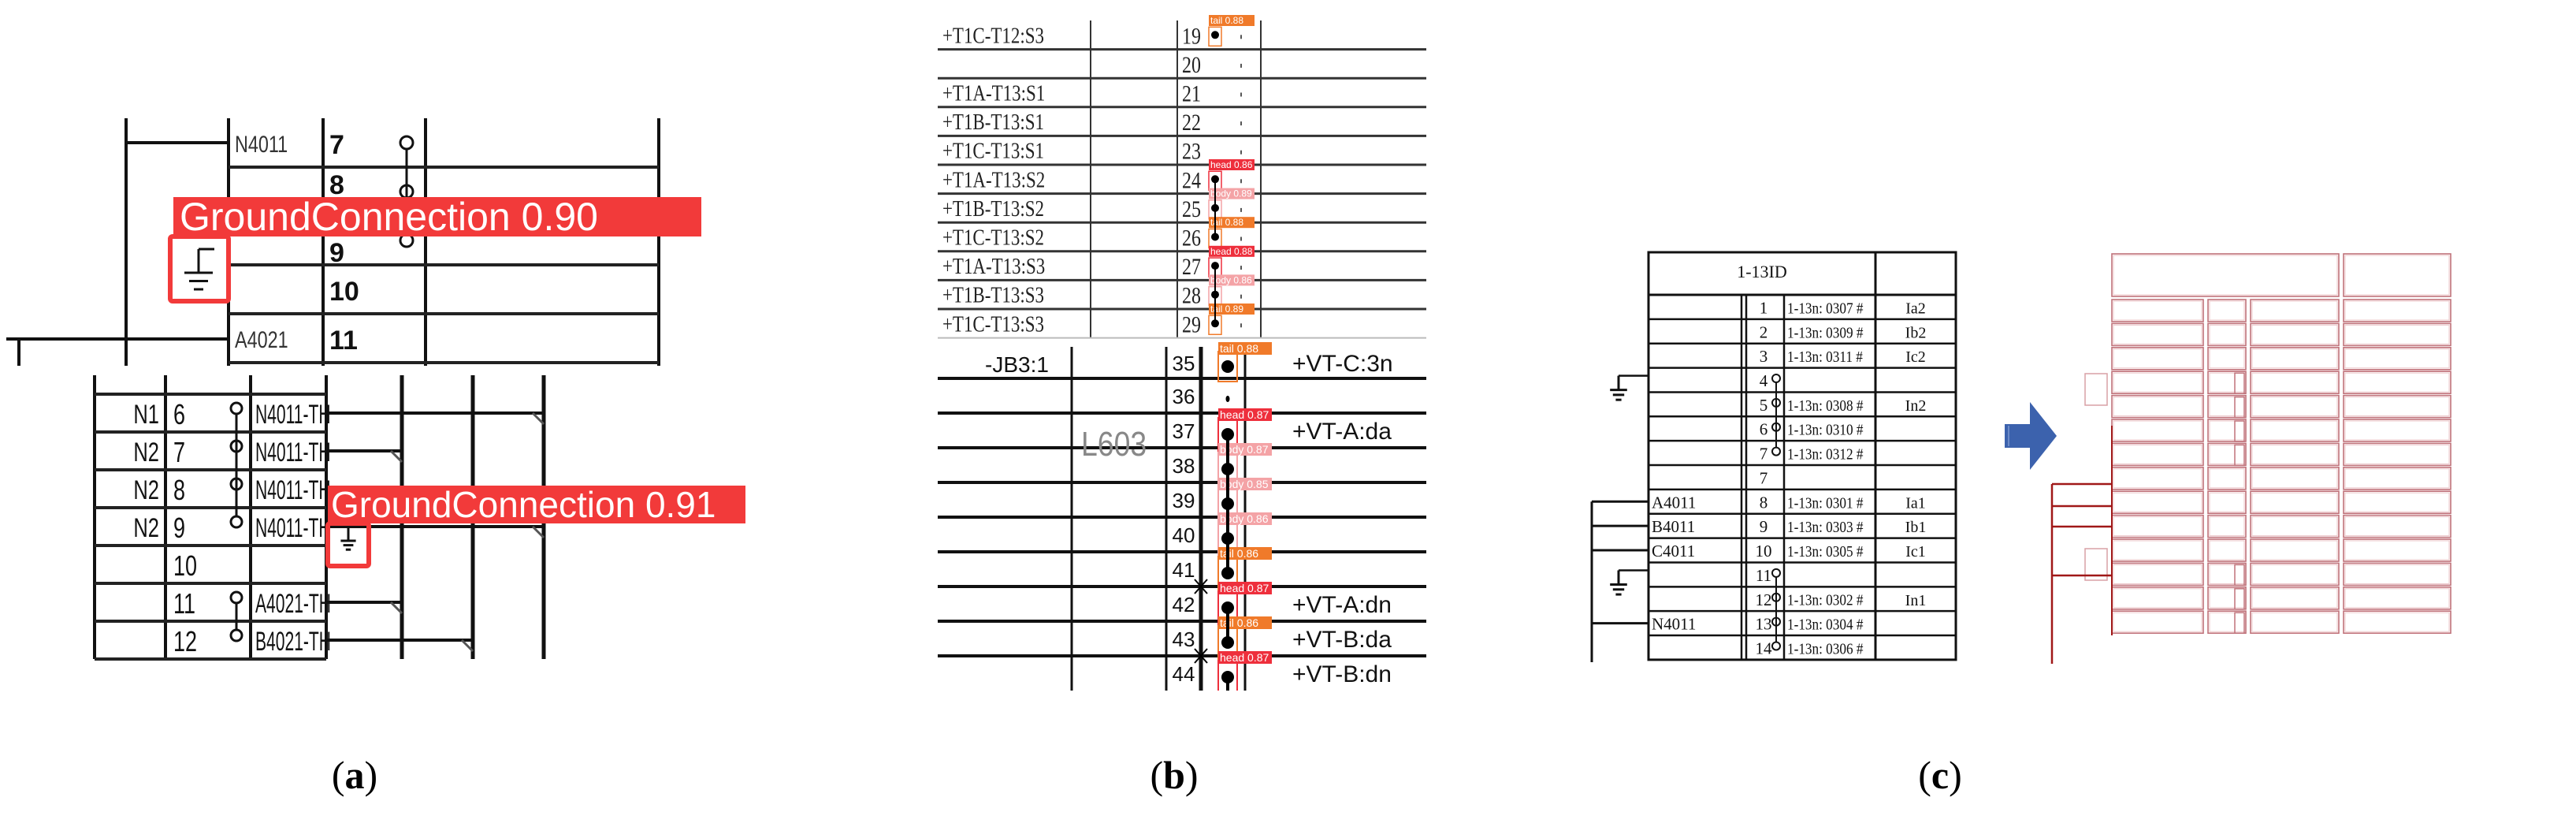 Image resolution: width=2576 pixels, height=823 pixels. Describe the element at coordinates (1215, 36) in the screenshot. I see `detection-box` at that location.